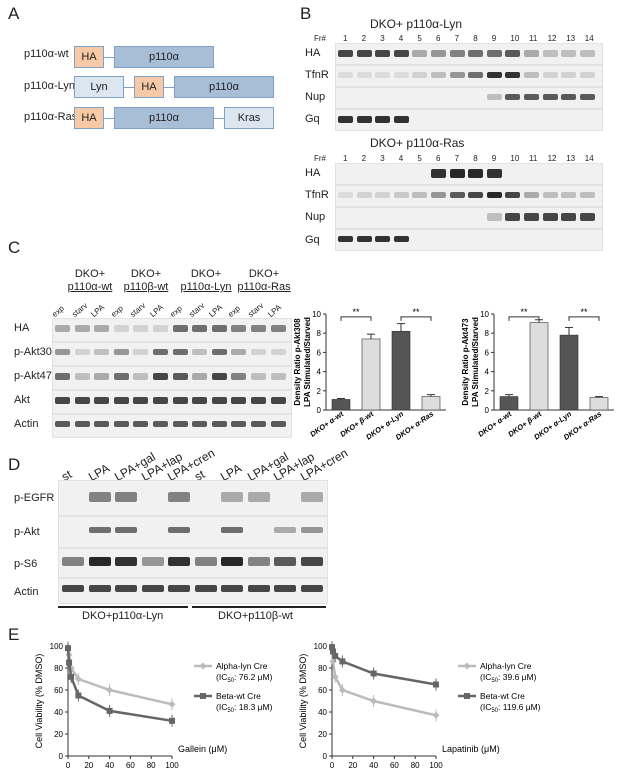  I want to click on fraction-number: 3, so click(382, 158).